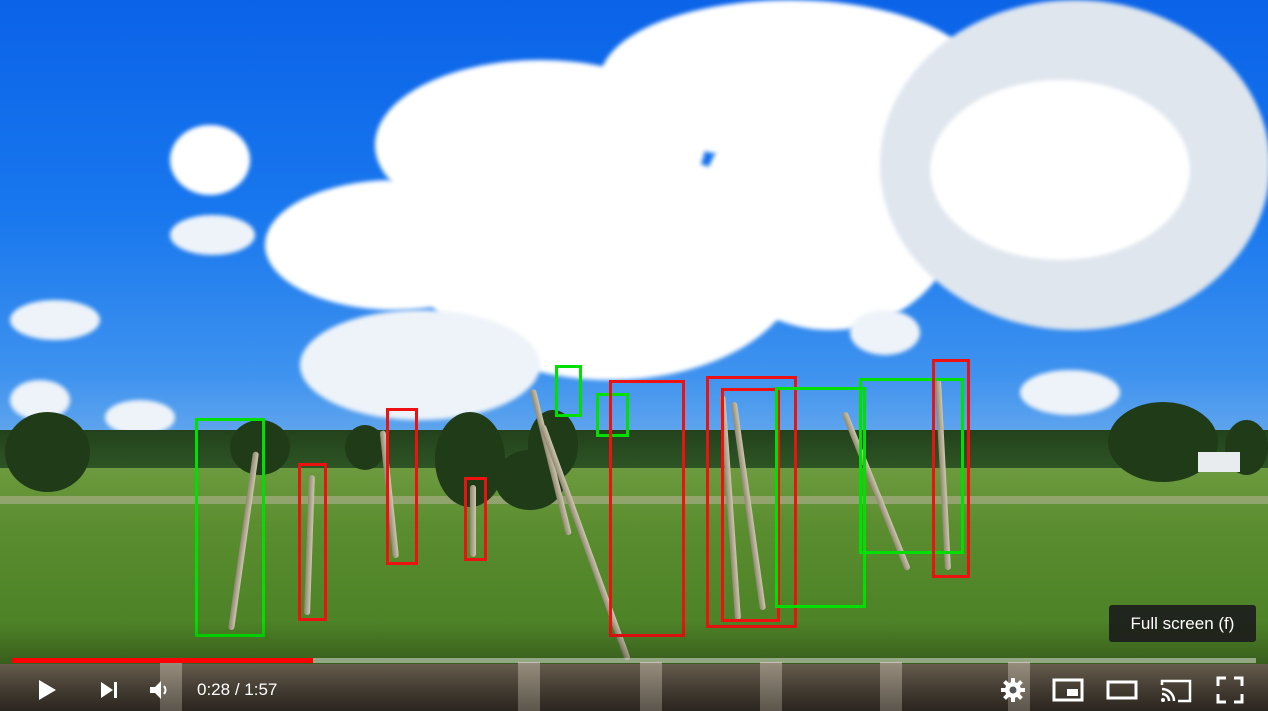 Image resolution: width=1268 pixels, height=711 pixels. I want to click on fullscreen-tooltip: Full screen (f), so click(1182, 623).